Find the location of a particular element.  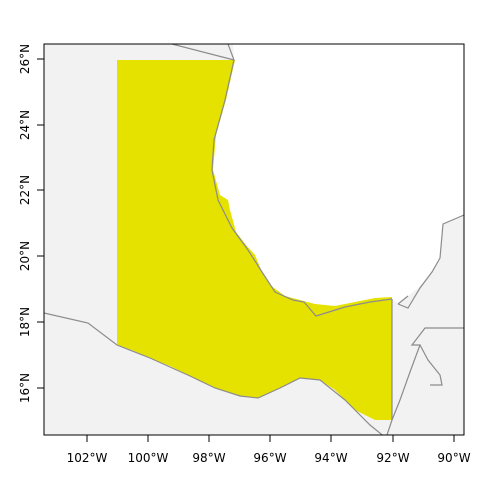

y-tick-label: 18°N is located at coordinates (25, 322).